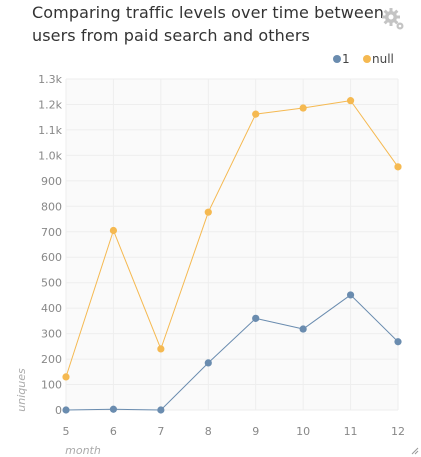 This screenshot has height=457, width=421. I want to click on gear-icon, so click(393, 19).